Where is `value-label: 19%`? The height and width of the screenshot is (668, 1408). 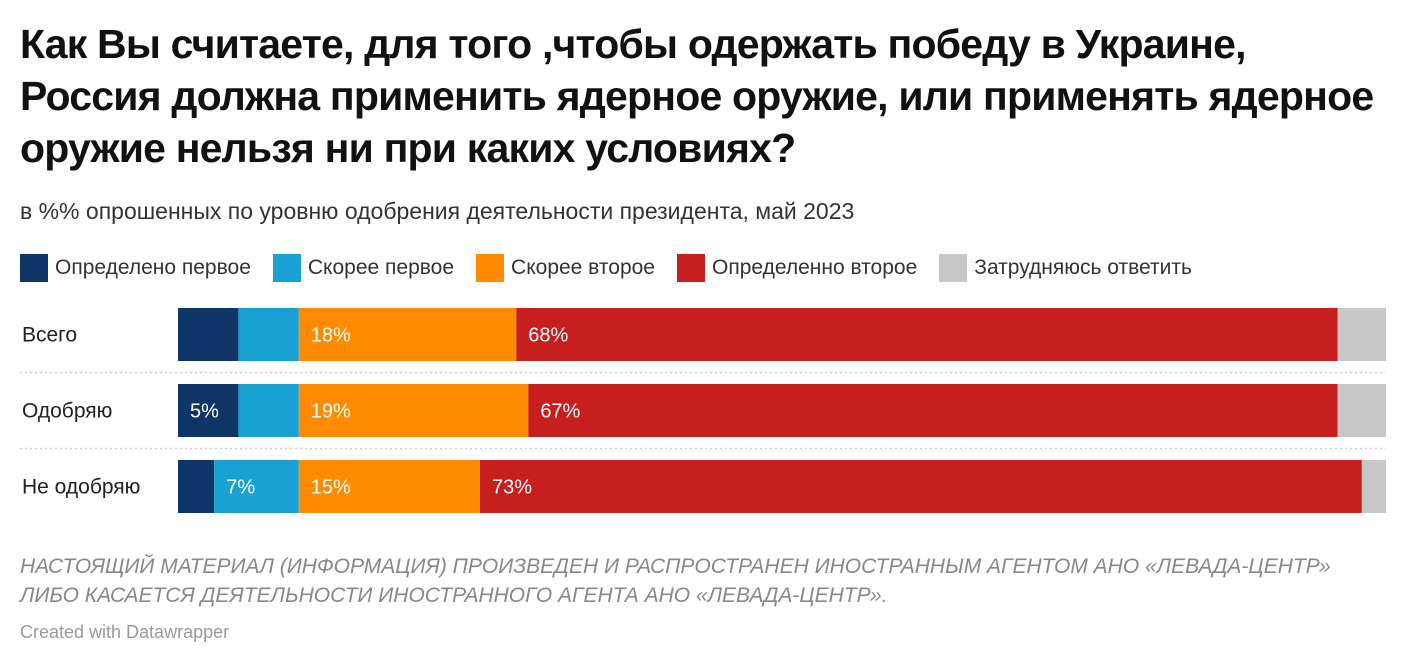
value-label: 19% is located at coordinates (331, 412).